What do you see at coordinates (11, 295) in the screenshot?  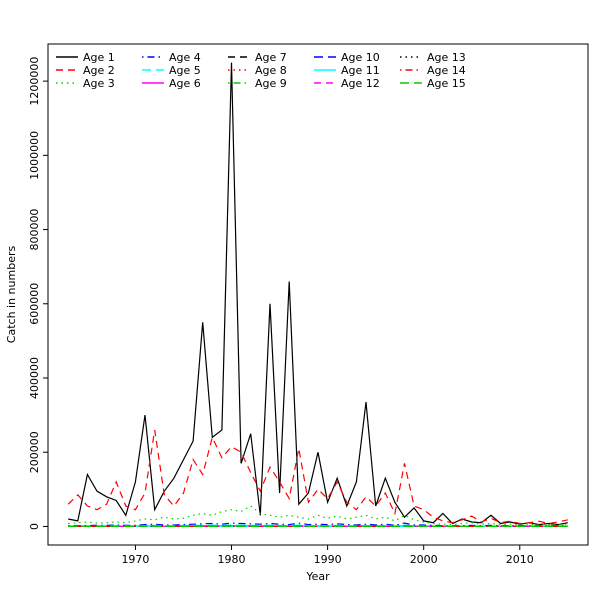 I see `y-axis-title: Catch in numbers` at bounding box center [11, 295].